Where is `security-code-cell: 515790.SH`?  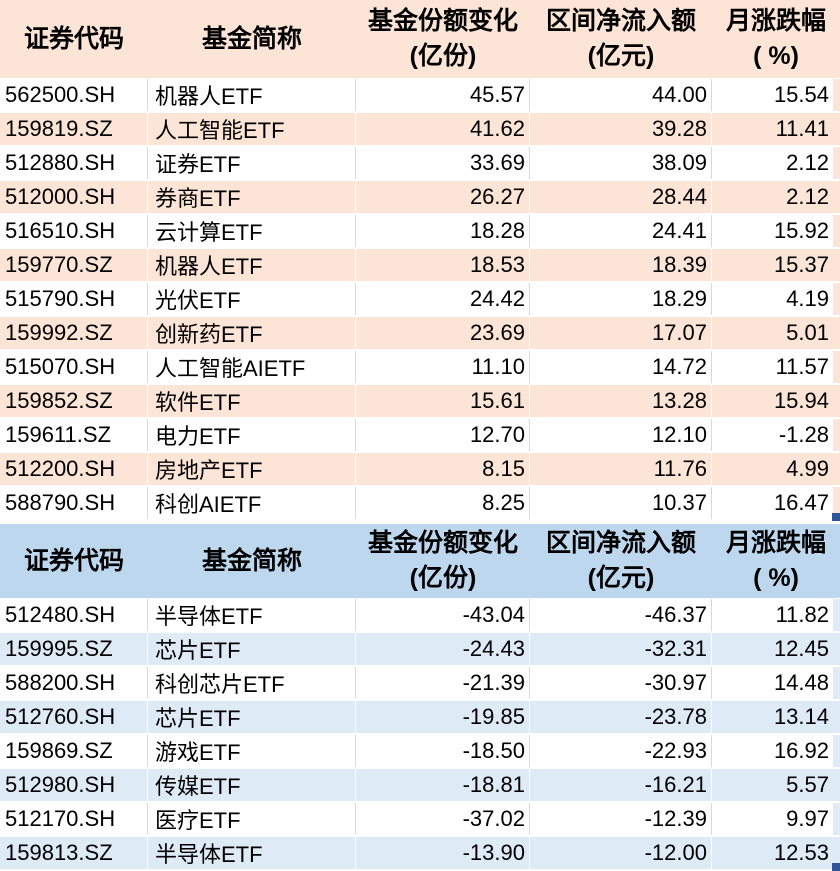
security-code-cell: 515790.SH is located at coordinates (74, 299).